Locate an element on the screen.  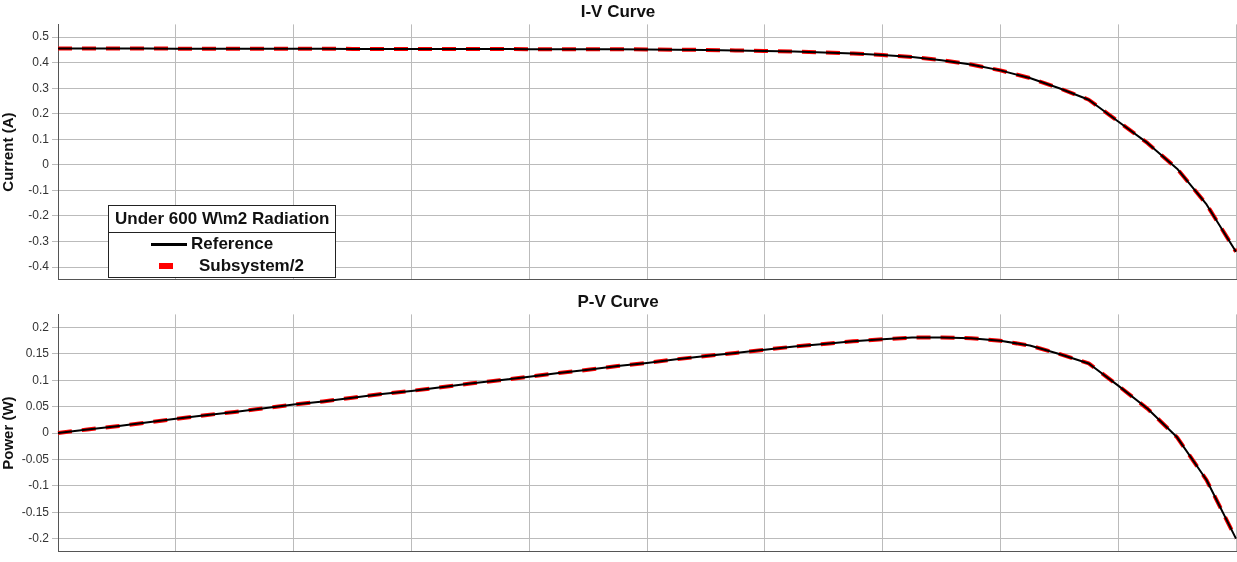
y-tick-label: 0.5 is located at coordinates (41, 36).